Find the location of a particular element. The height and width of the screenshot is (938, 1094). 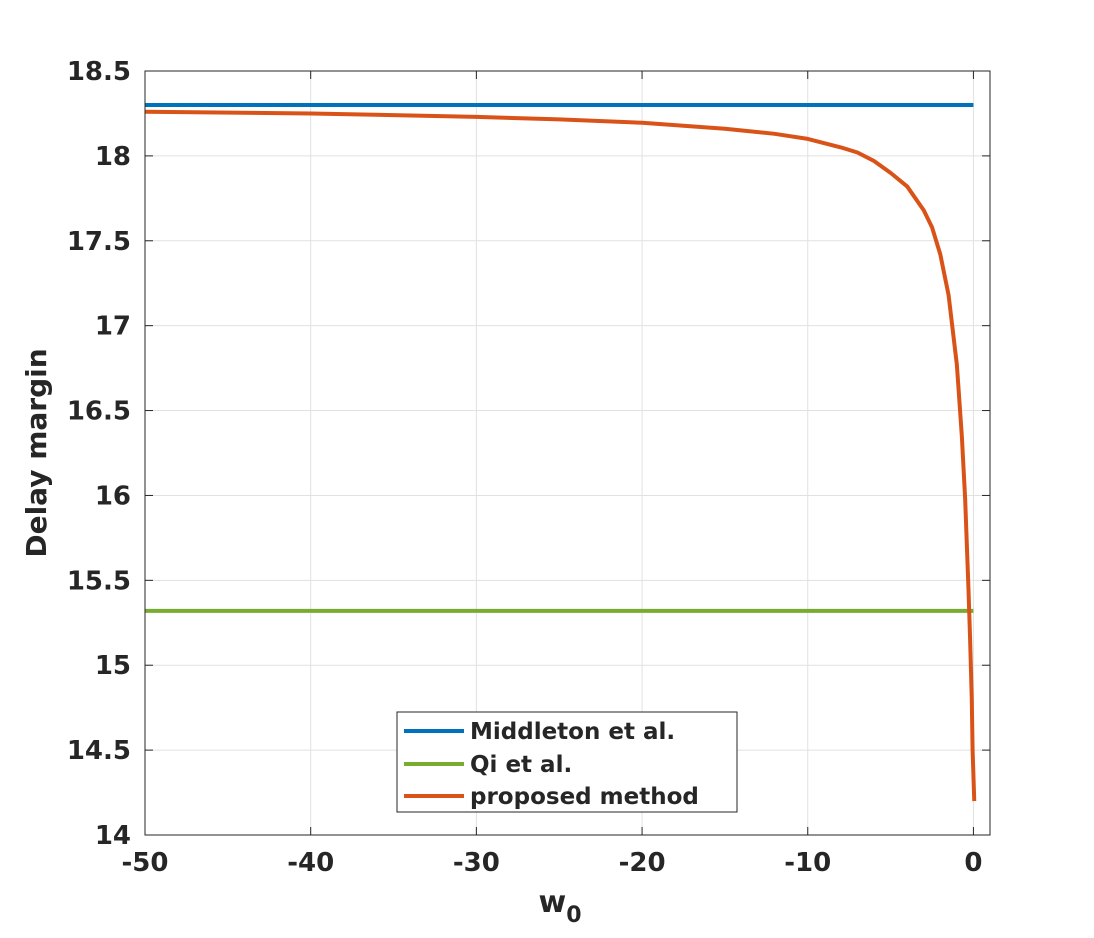

y-tick-label: 14.5 is located at coordinates (99, 751).